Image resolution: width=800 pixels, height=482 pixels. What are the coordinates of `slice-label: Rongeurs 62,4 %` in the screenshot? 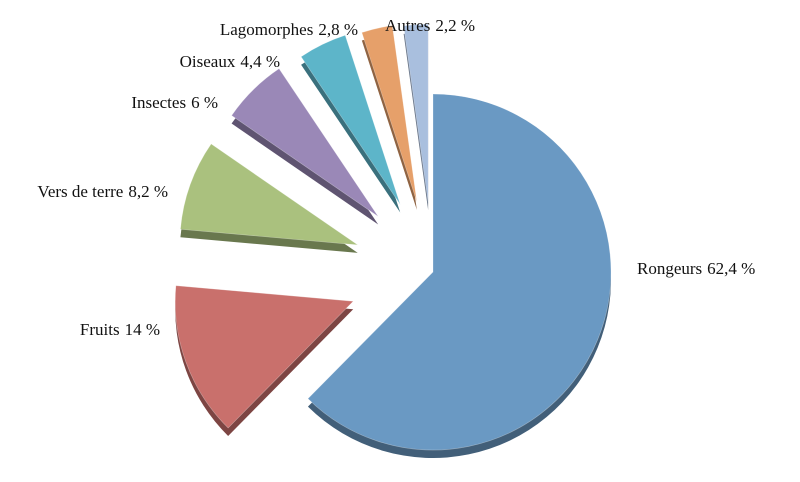 It's located at (696, 268).